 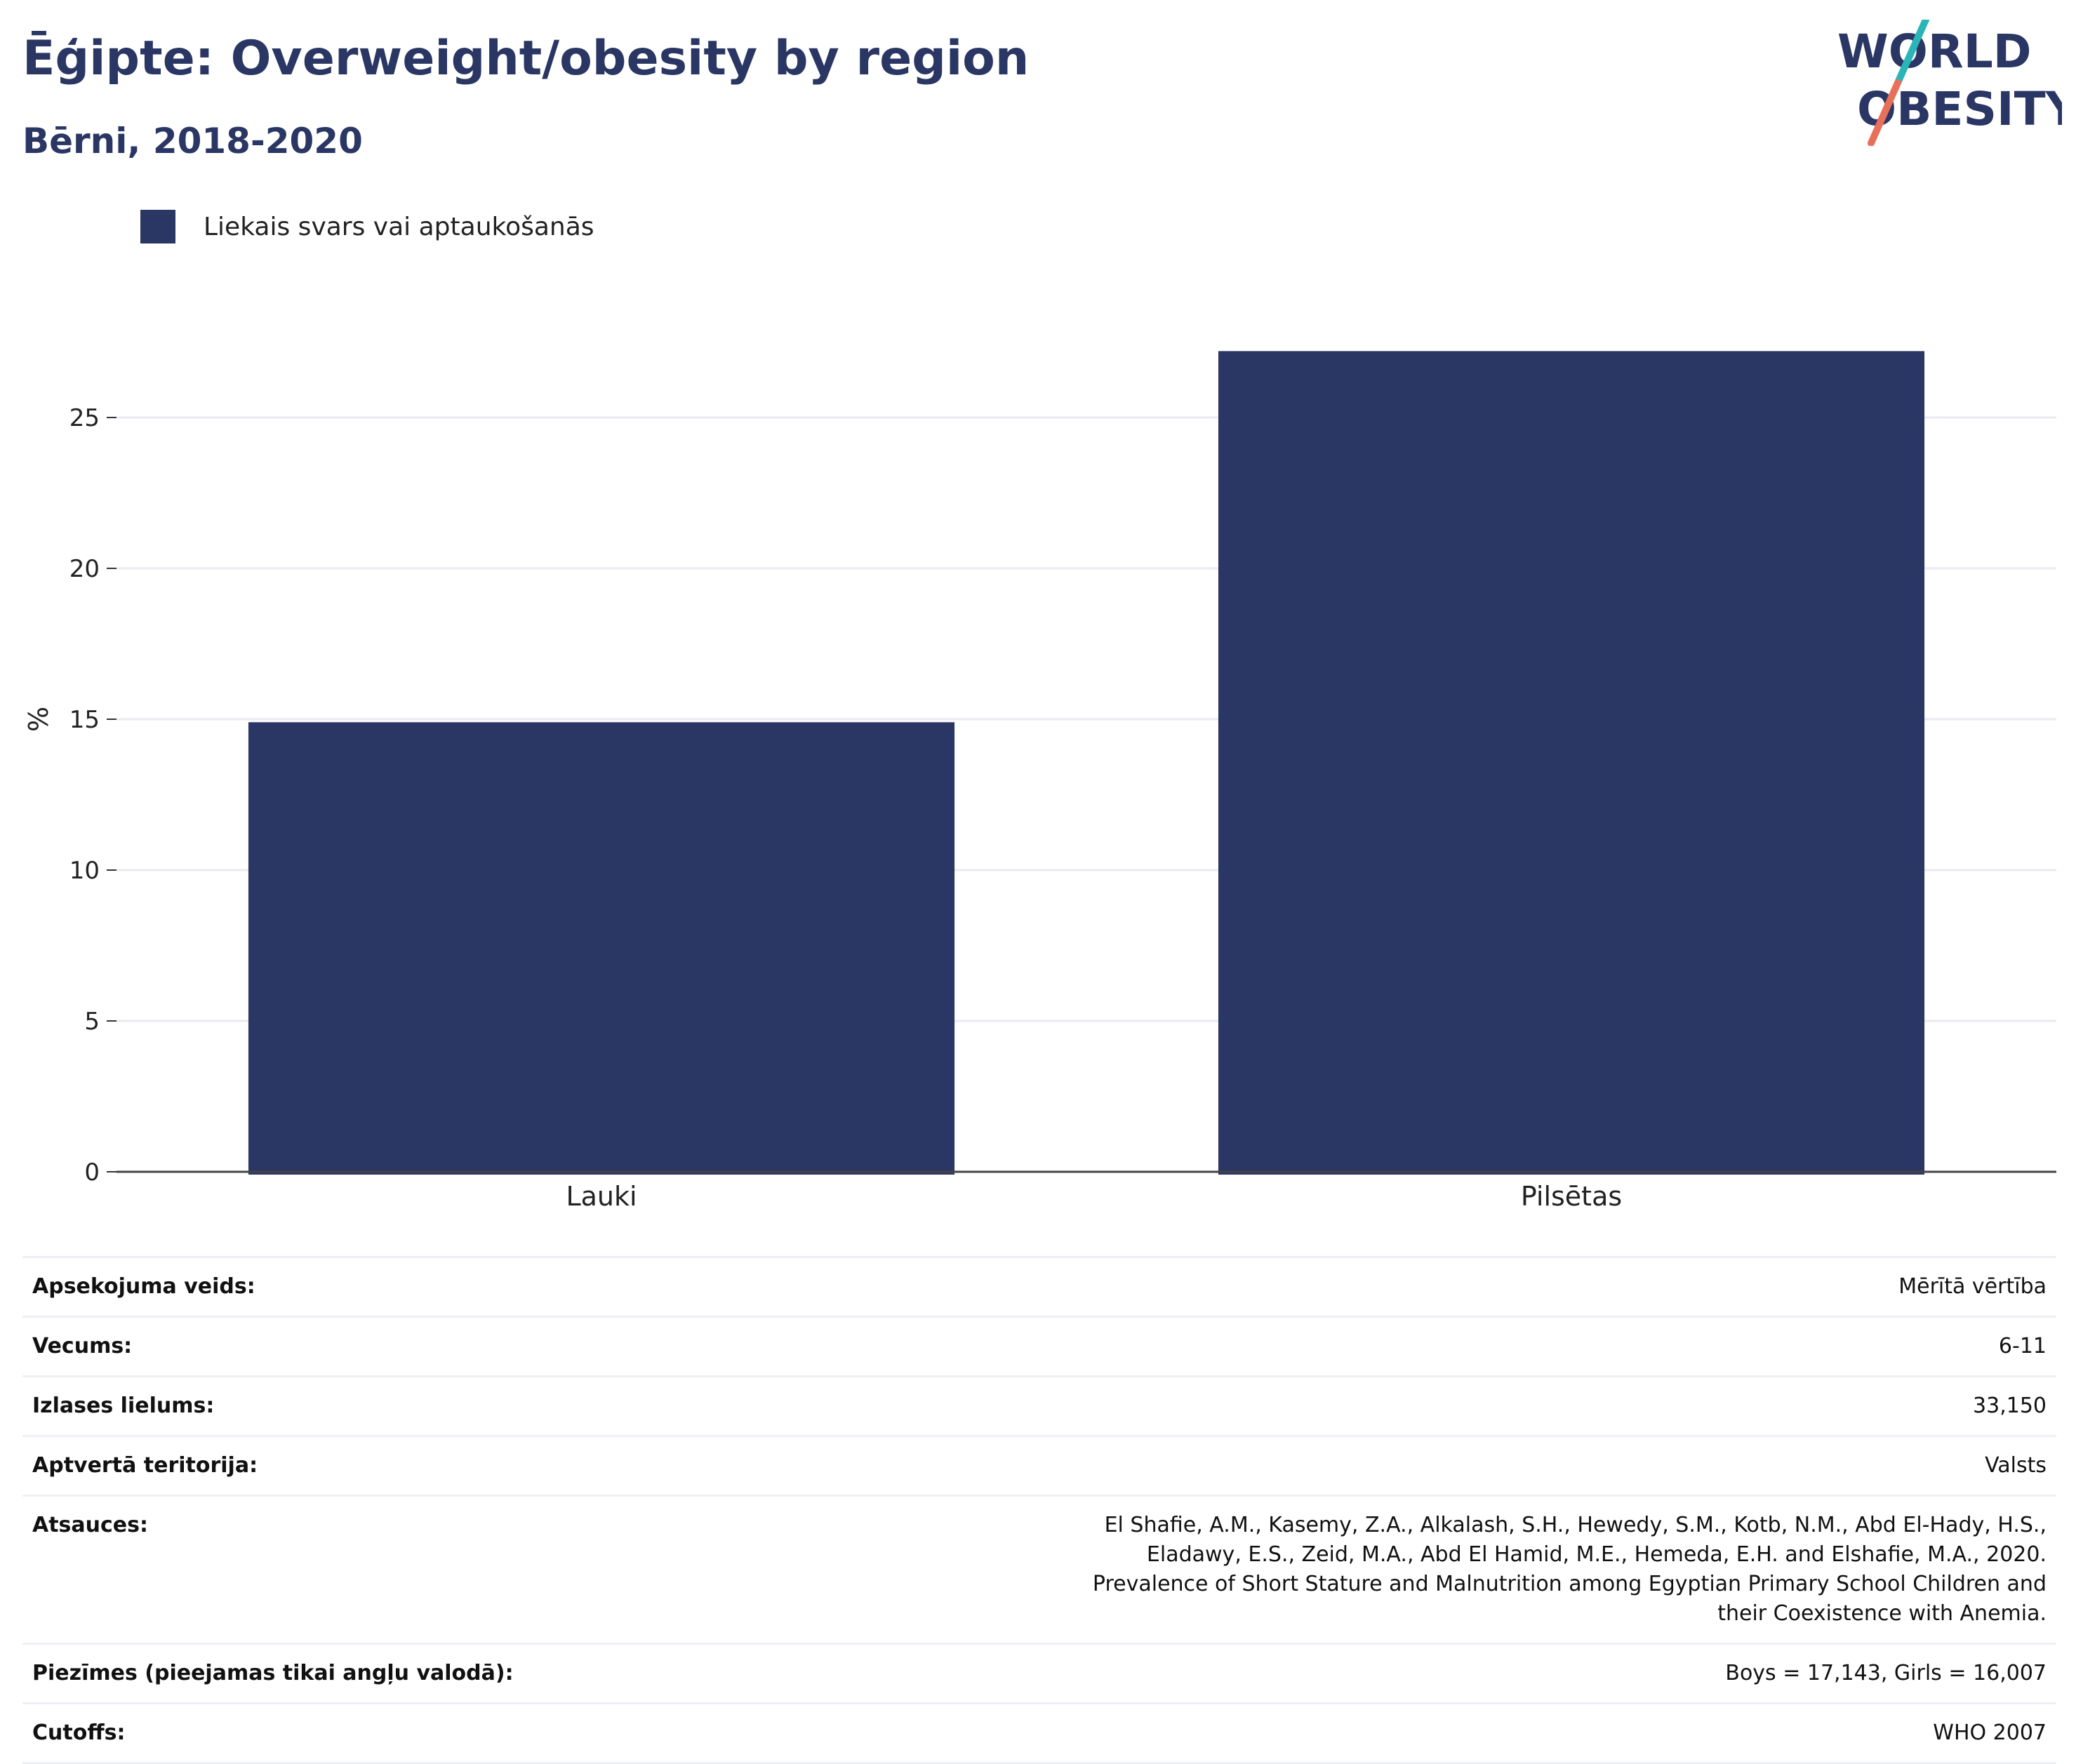 What do you see at coordinates (273, 1569) in the screenshot?
I see `info-key: Atsauces:` at bounding box center [273, 1569].